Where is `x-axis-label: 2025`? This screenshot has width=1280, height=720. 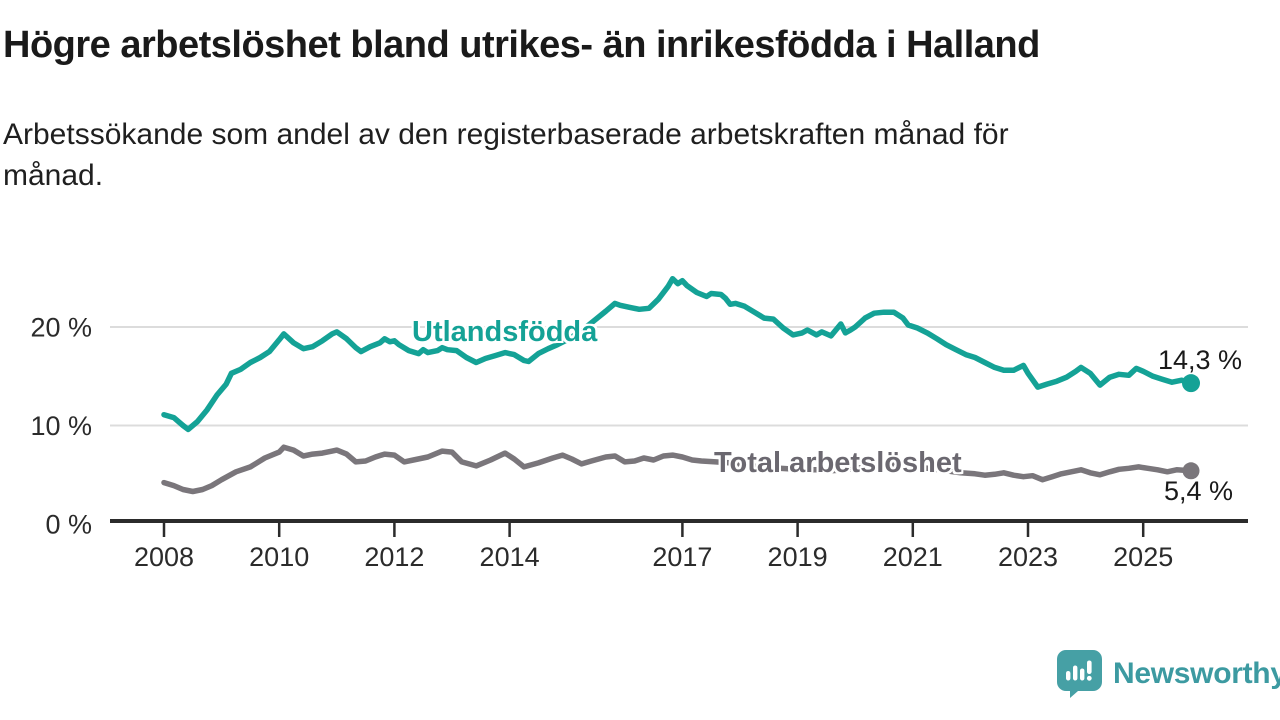
x-axis-label: 2025 is located at coordinates (1143, 557).